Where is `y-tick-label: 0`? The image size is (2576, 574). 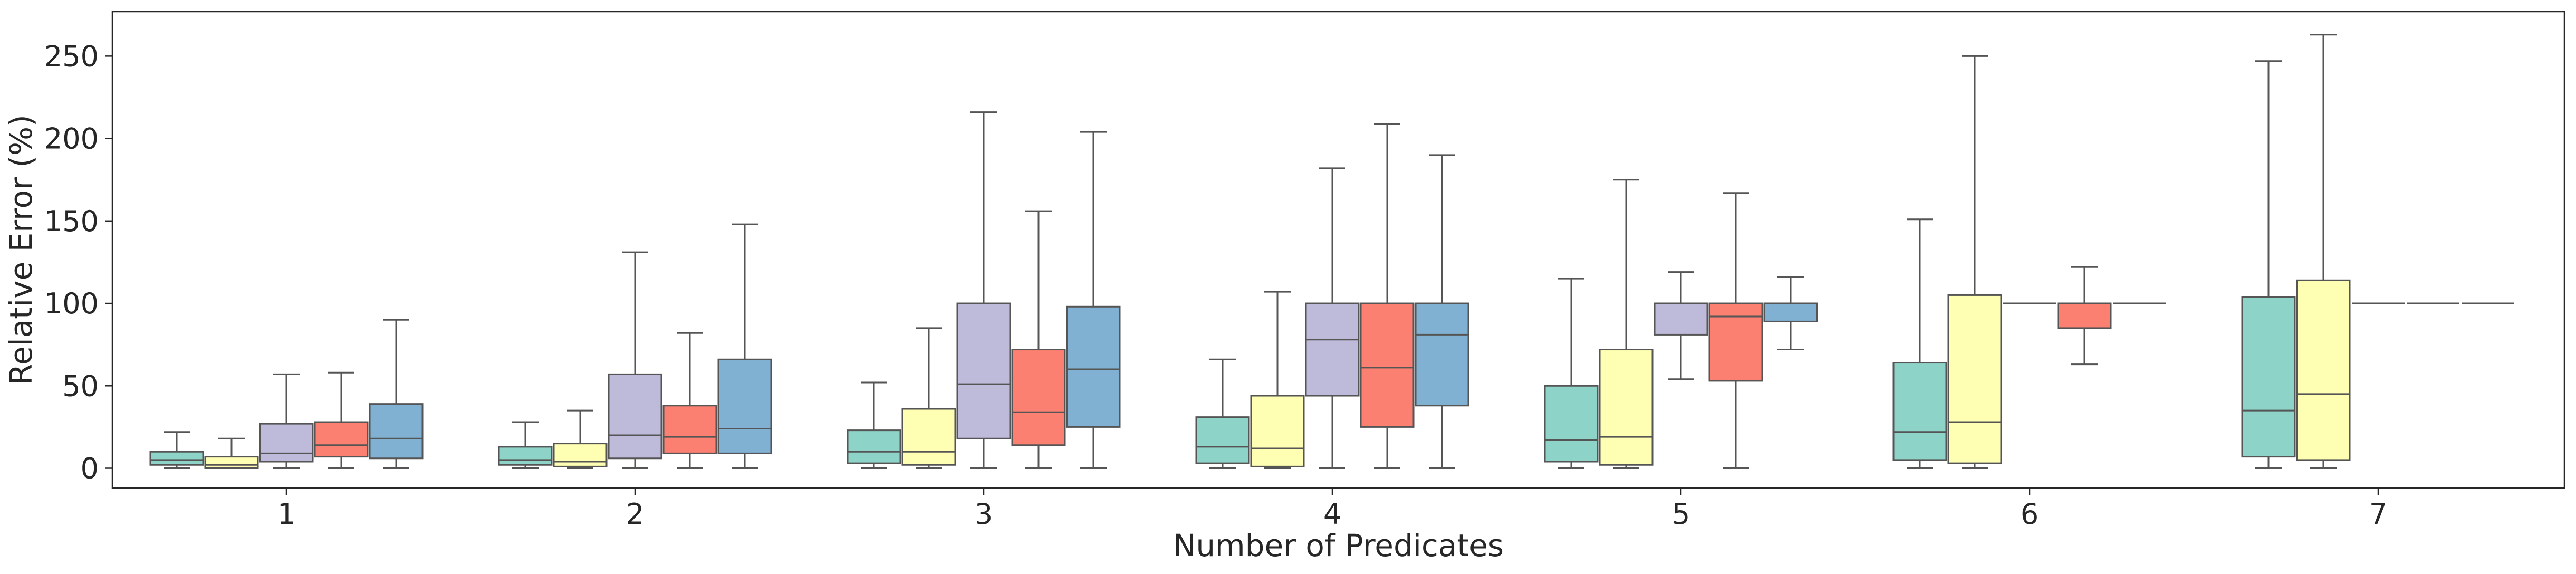 y-tick-label: 0 is located at coordinates (90, 468).